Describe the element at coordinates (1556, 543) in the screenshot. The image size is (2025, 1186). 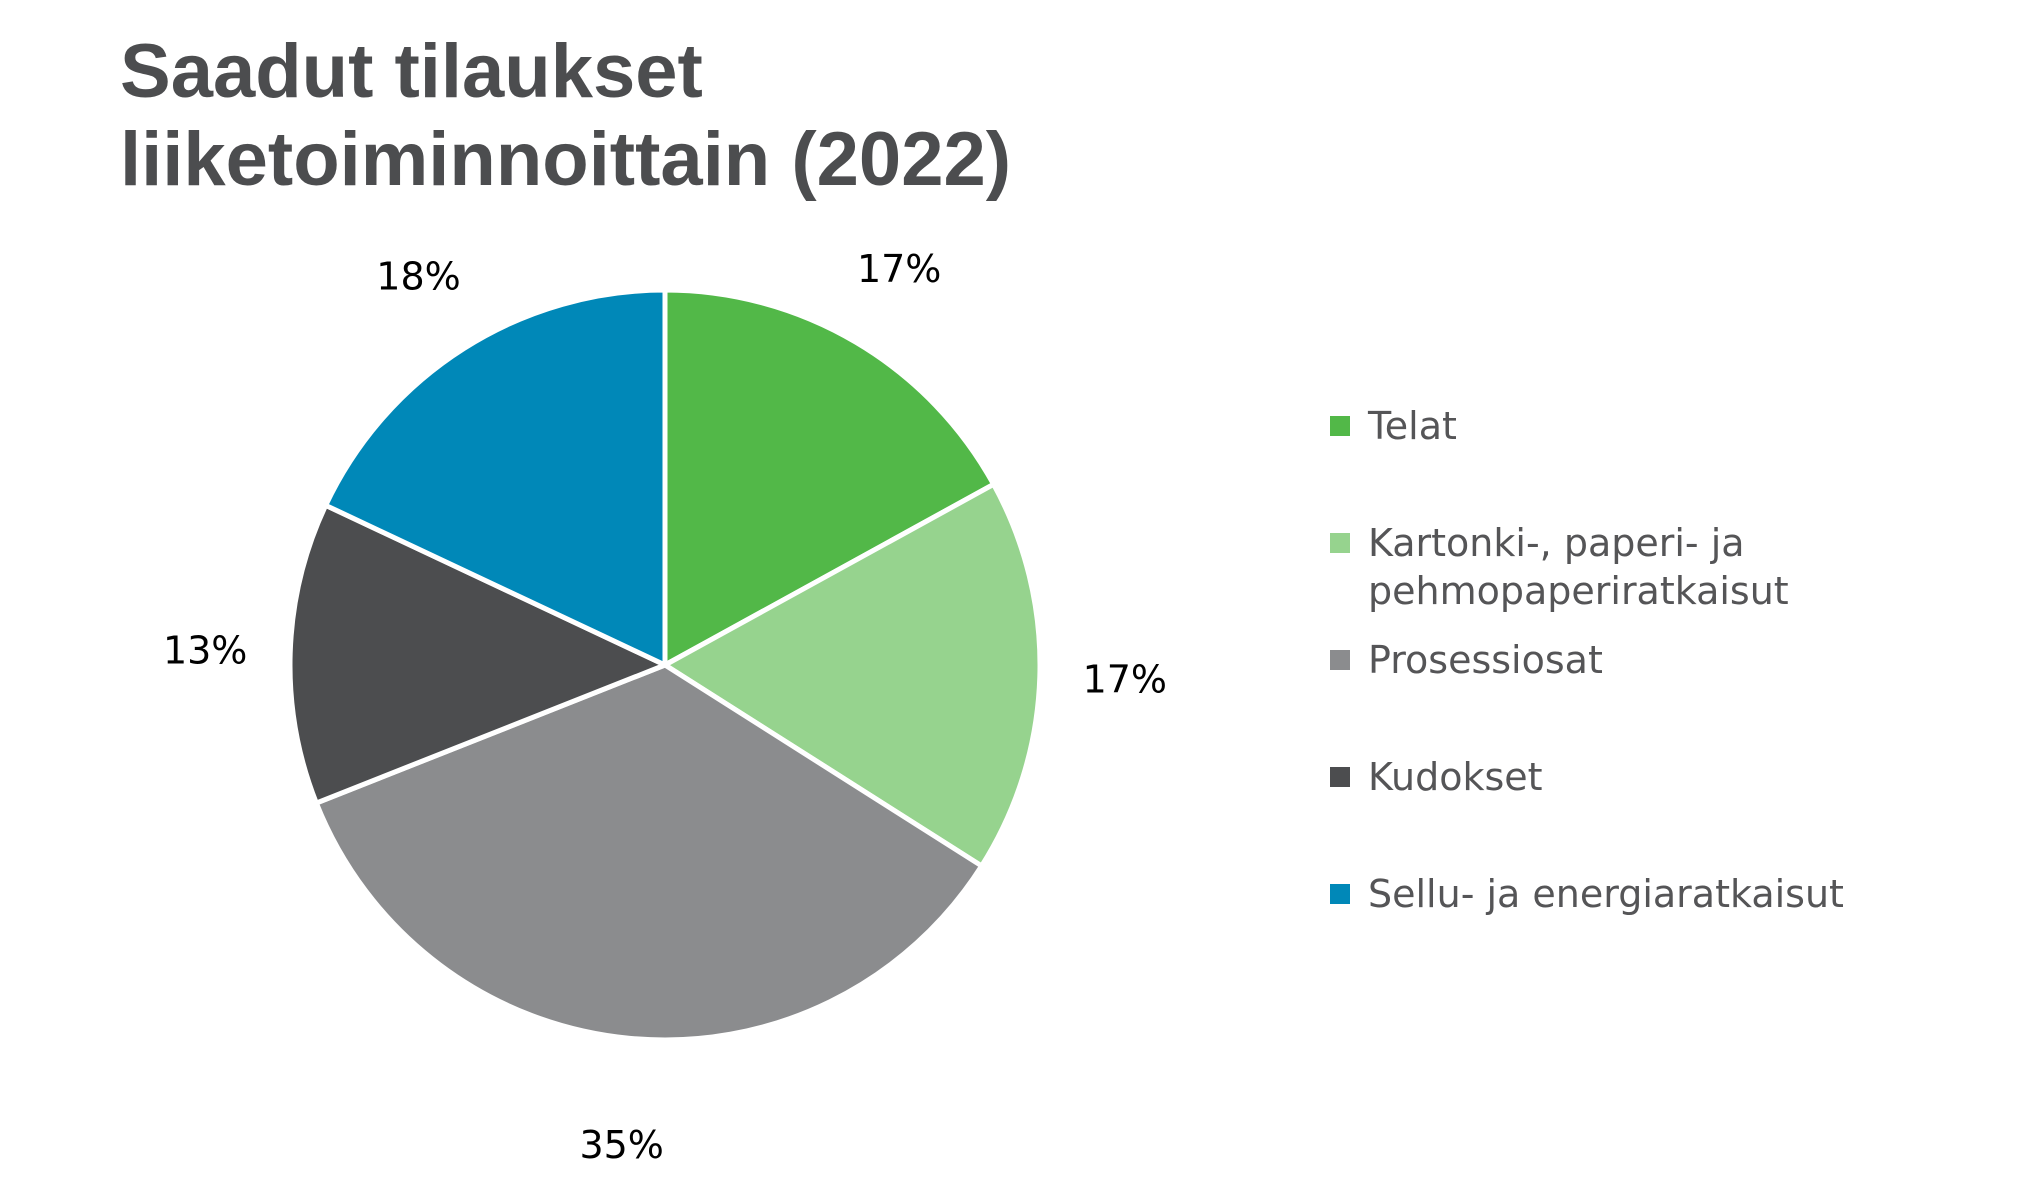
I see `legend-label-2-line-1: Kartonki-, paperi- ja` at that location.